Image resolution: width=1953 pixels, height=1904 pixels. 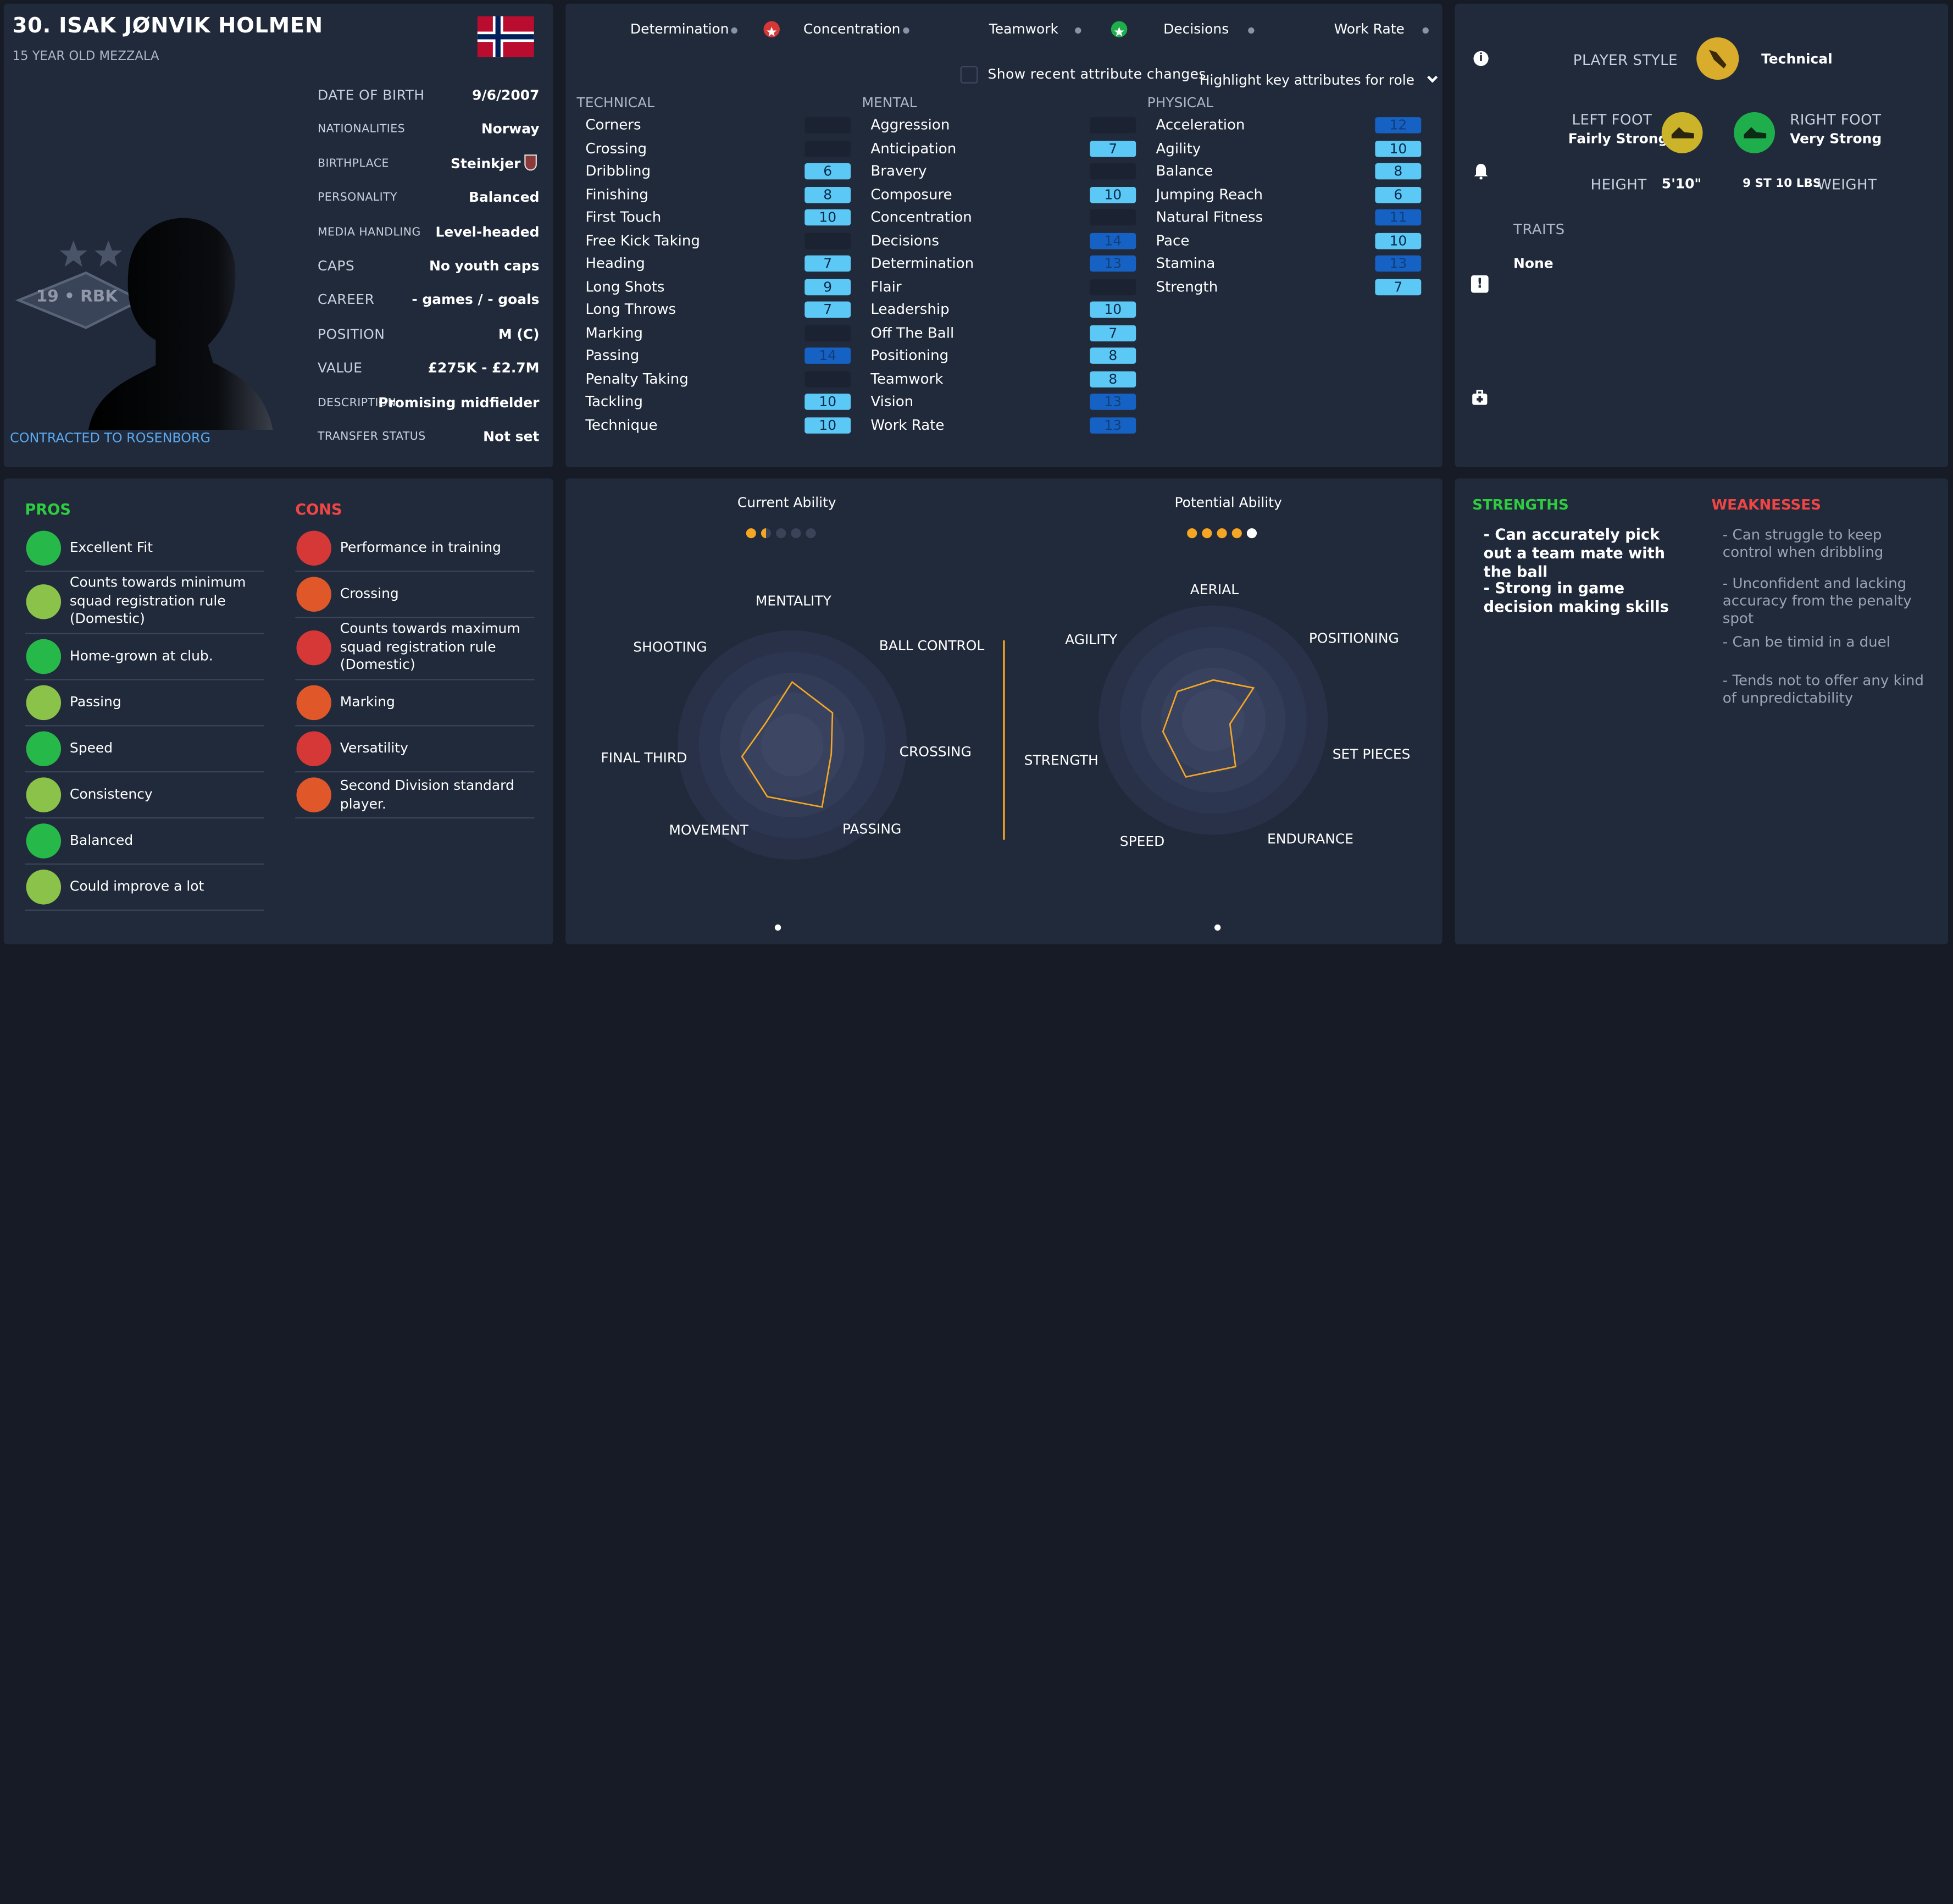 I want to click on attribute-name: Technique, so click(x=622, y=424).